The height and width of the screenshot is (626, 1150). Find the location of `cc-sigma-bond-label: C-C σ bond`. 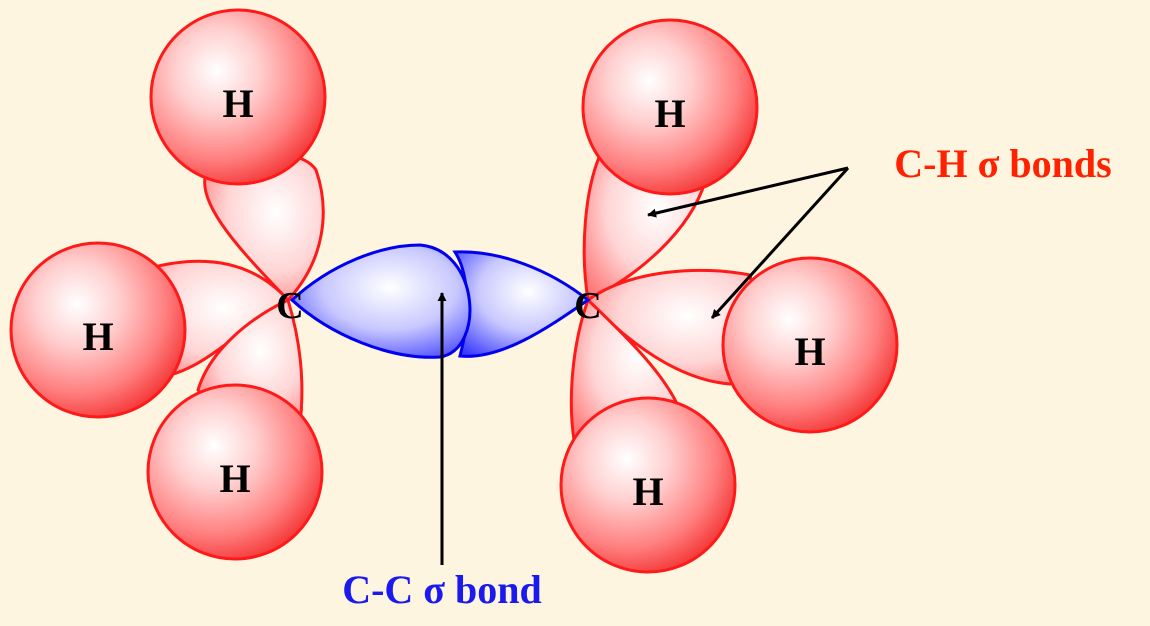

cc-sigma-bond-label: C-C σ bond is located at coordinates (442, 589).